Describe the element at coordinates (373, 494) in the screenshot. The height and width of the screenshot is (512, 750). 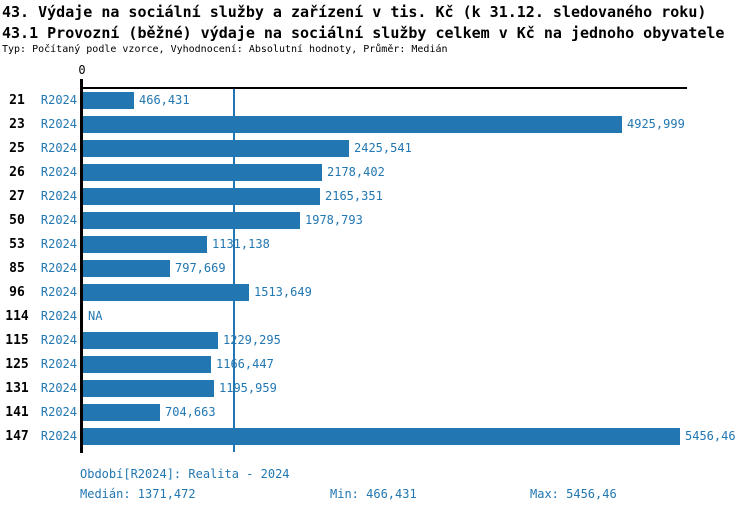
I see `footer-min-stat: Min: 466,431` at that location.